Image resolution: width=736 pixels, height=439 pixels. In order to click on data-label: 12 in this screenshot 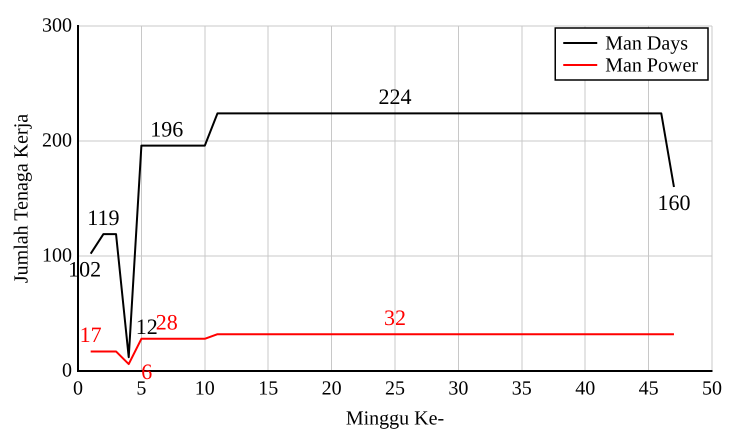, I will do `click(147, 326)`.